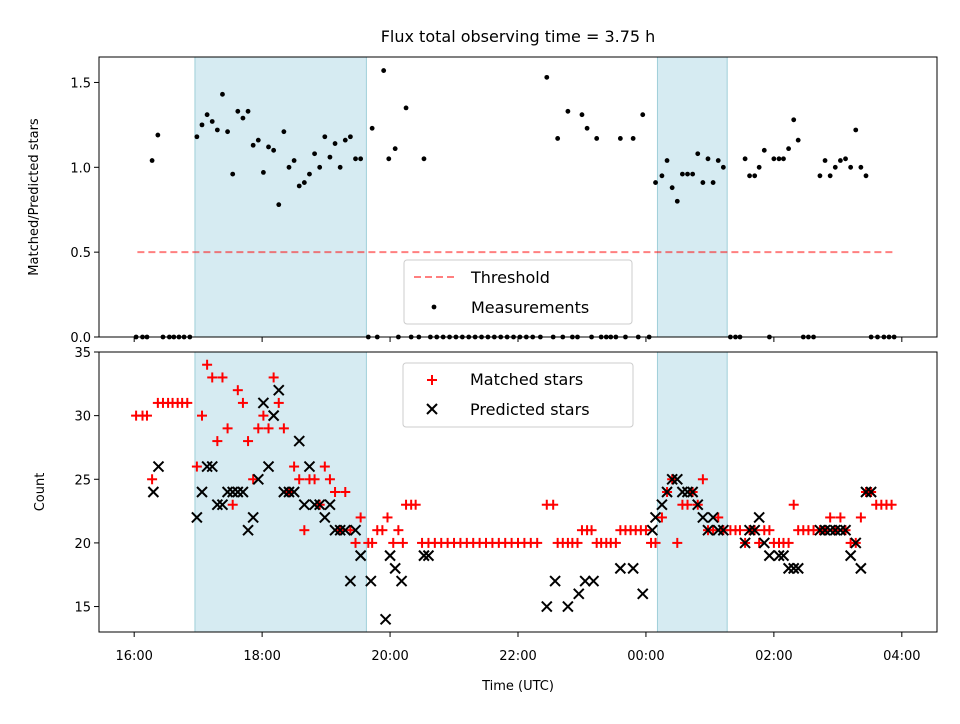 The width and height of the screenshot is (960, 724). I want to click on legend-label: Matched stars, so click(526, 379).